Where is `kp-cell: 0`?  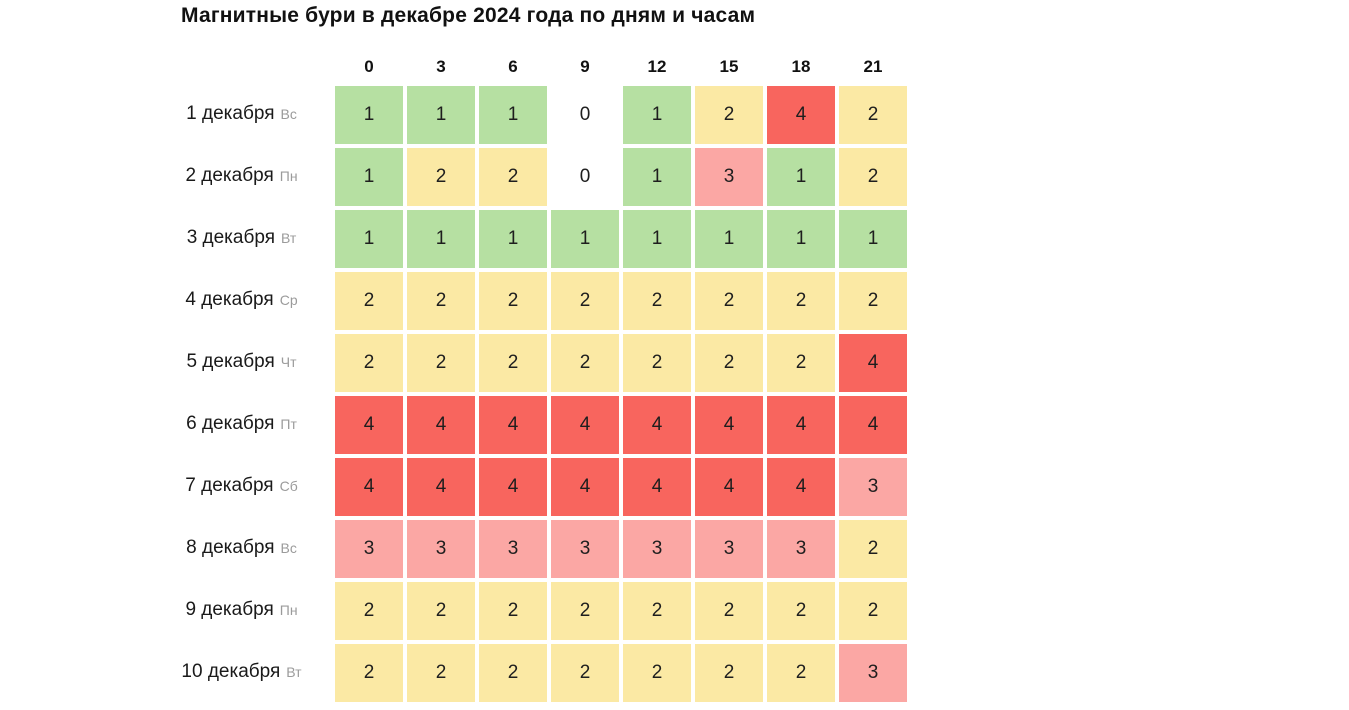
kp-cell: 0 is located at coordinates (585, 177).